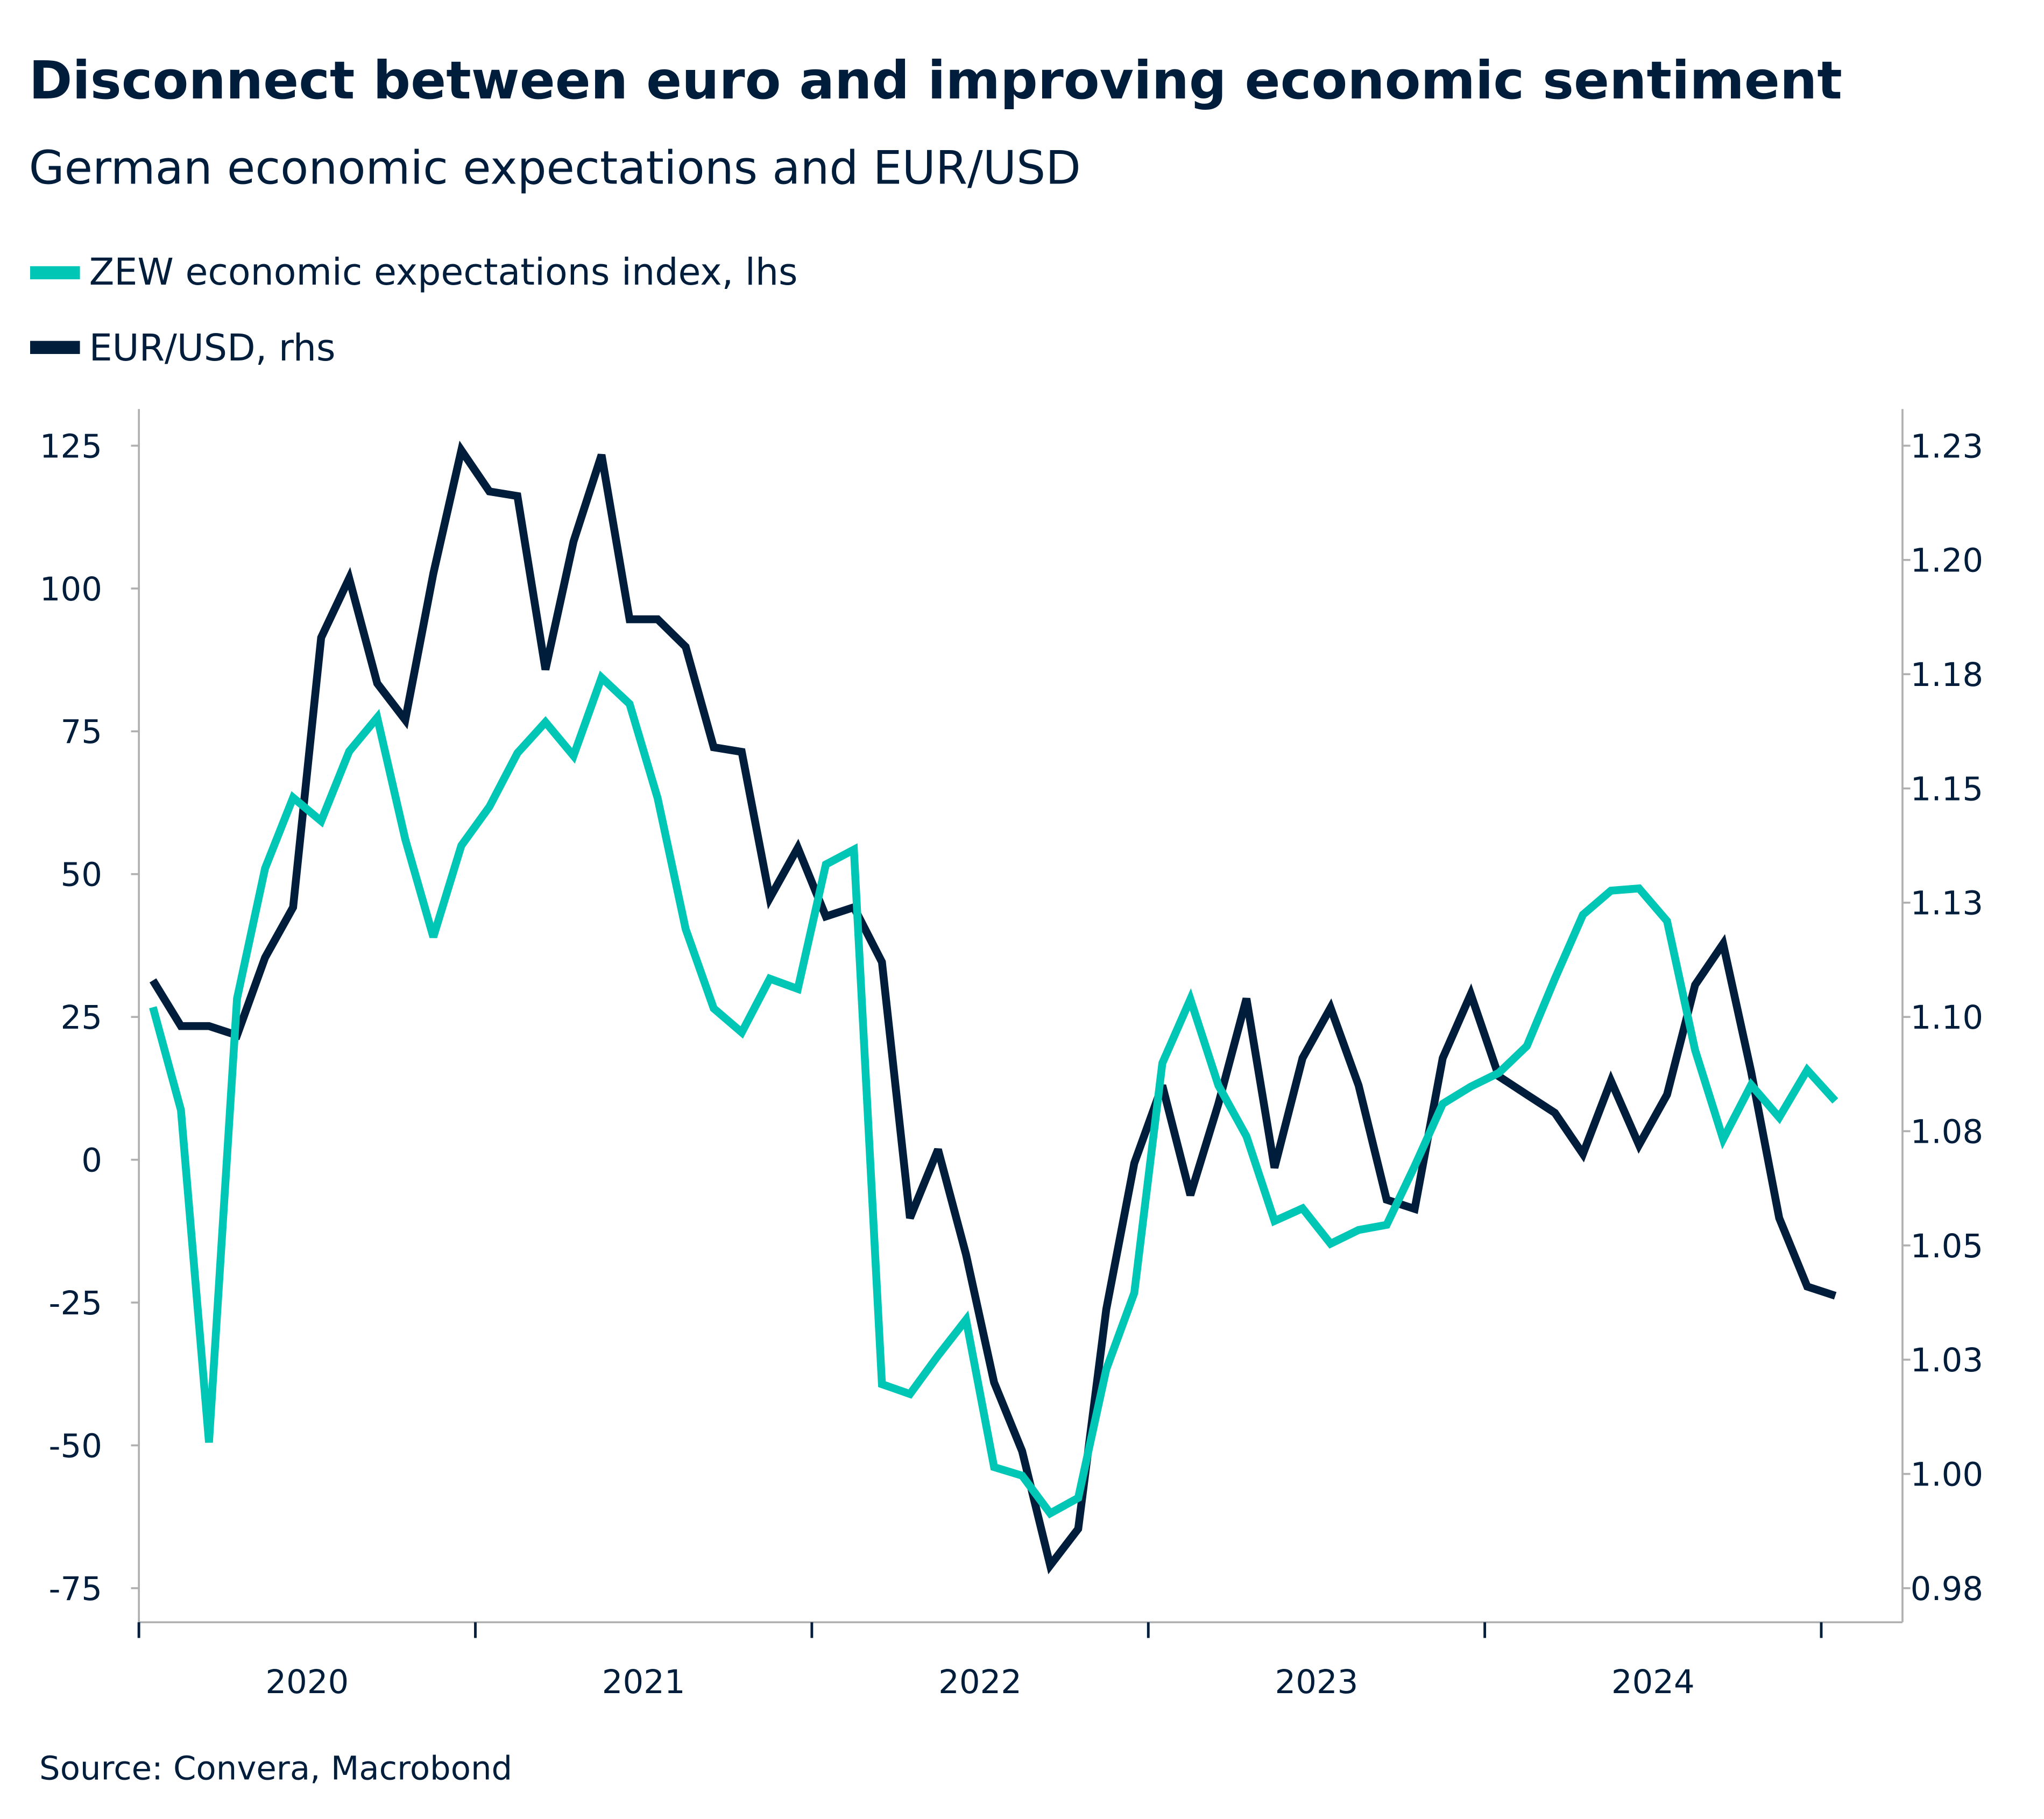  Describe the element at coordinates (212, 349) in the screenshot. I see `legend-label-eurusd: EUR/USD, rhs` at that location.